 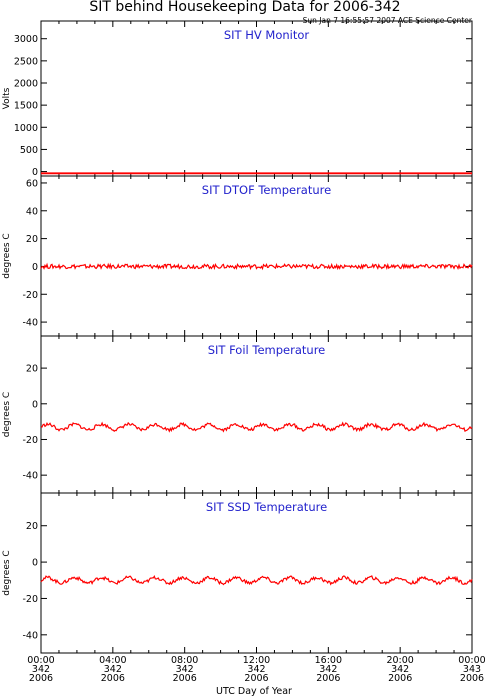 What do you see at coordinates (267, 350) in the screenshot?
I see `panel-title: SIT Foil Temperature` at bounding box center [267, 350].